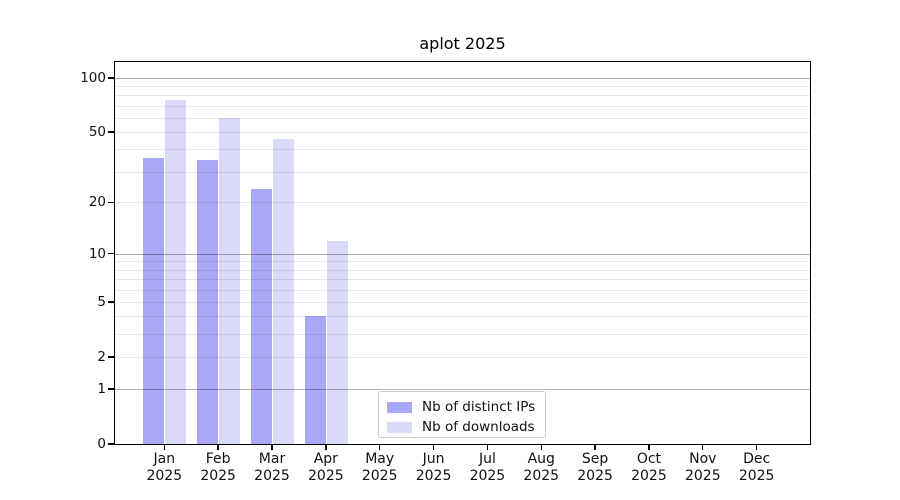 This screenshot has width=900, height=500. I want to click on legend-label-distinct-ips: Nb of distinct IPs, so click(479, 407).